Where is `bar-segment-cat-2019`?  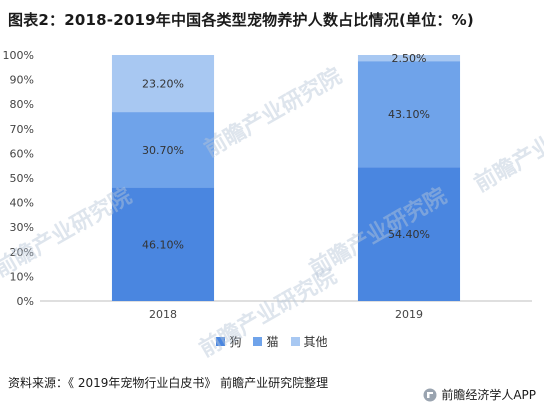
bar-segment-cat-2019 is located at coordinates (409, 114).